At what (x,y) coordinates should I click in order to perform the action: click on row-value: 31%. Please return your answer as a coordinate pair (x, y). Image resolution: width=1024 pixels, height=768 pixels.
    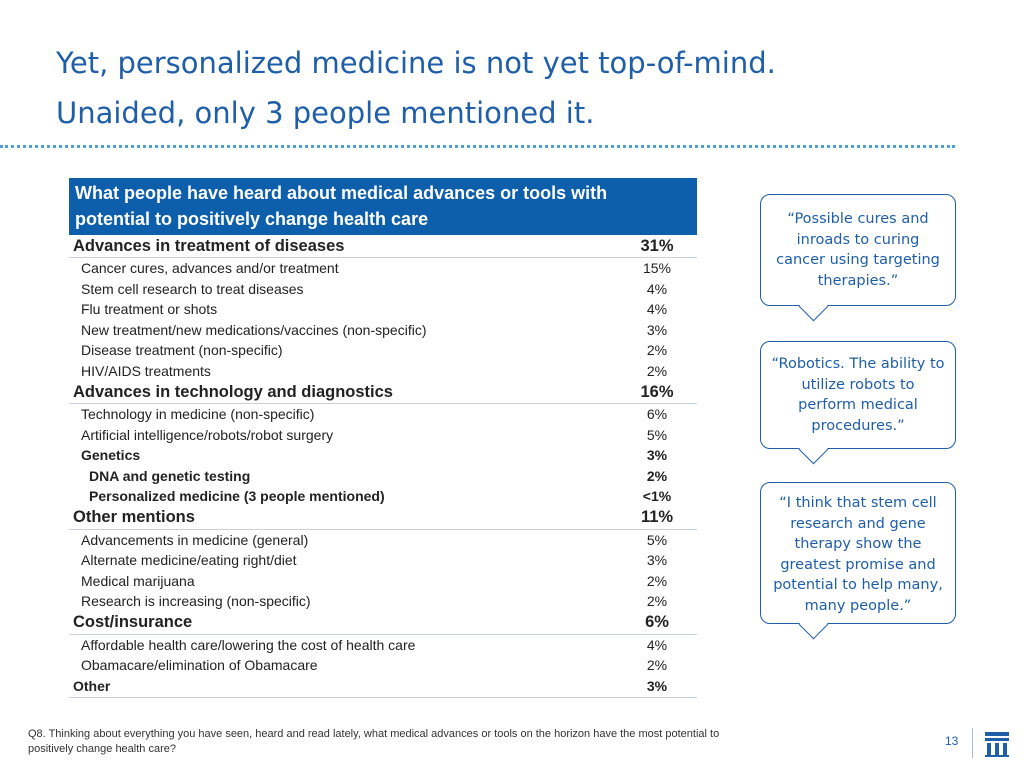
    Looking at the image, I should click on (657, 245).